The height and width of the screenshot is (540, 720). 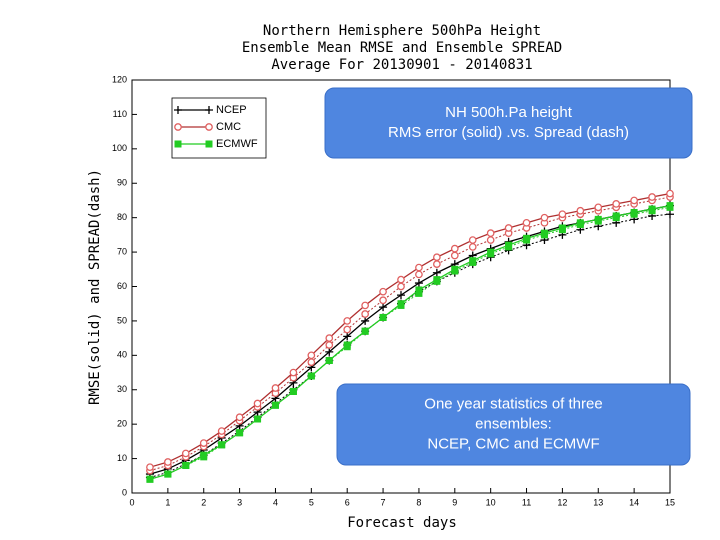 I want to click on y-tick-label: 70, so click(x=122, y=251).